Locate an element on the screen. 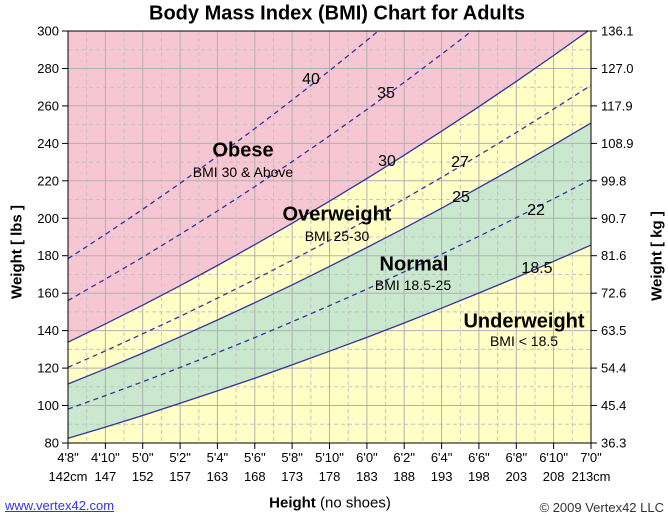 Image resolution: width=668 pixels, height=520 pixels. x-tick-cm: 208 is located at coordinates (554, 476).